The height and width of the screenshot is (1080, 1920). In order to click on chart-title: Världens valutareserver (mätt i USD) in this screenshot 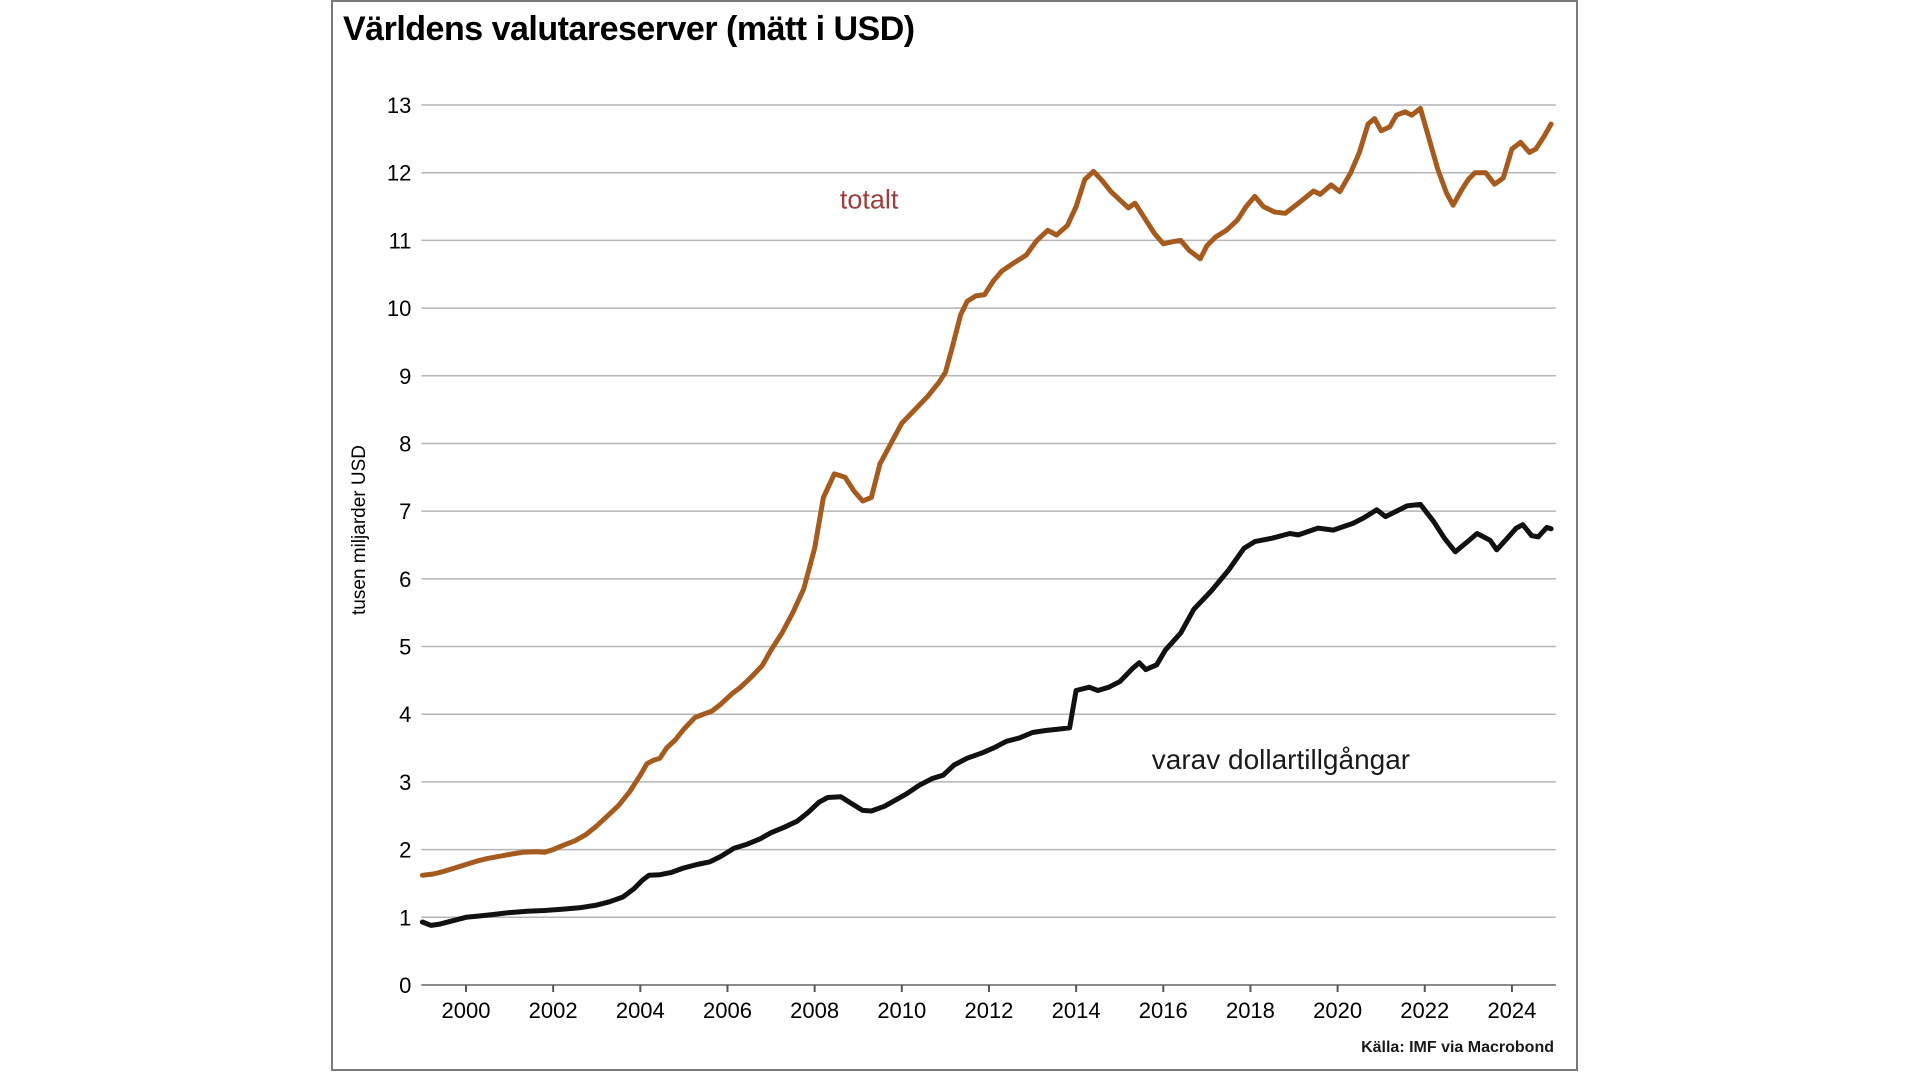, I will do `click(629, 29)`.